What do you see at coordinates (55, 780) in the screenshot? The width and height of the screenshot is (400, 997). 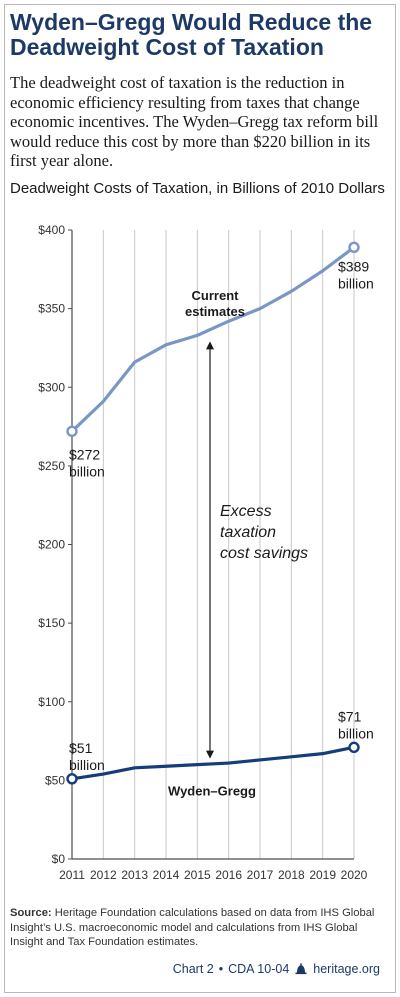 I see `y-tick-label: $50` at bounding box center [55, 780].